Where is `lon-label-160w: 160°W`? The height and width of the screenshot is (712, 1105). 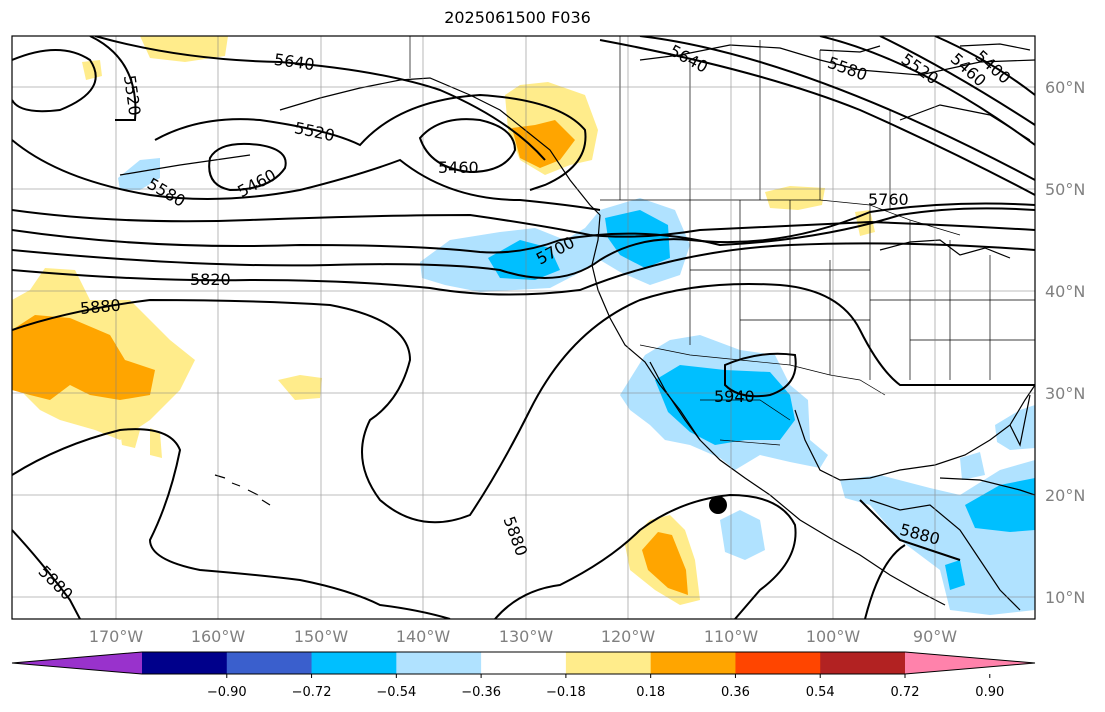
lon-label-160w: 160°W is located at coordinates (218, 636).